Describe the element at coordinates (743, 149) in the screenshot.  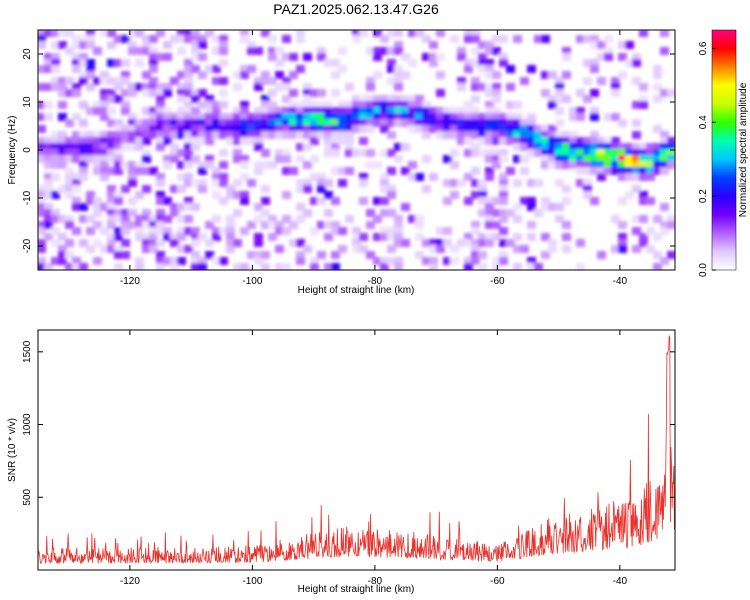
I see `colorbar-label: Normalized spectral amplitude` at that location.